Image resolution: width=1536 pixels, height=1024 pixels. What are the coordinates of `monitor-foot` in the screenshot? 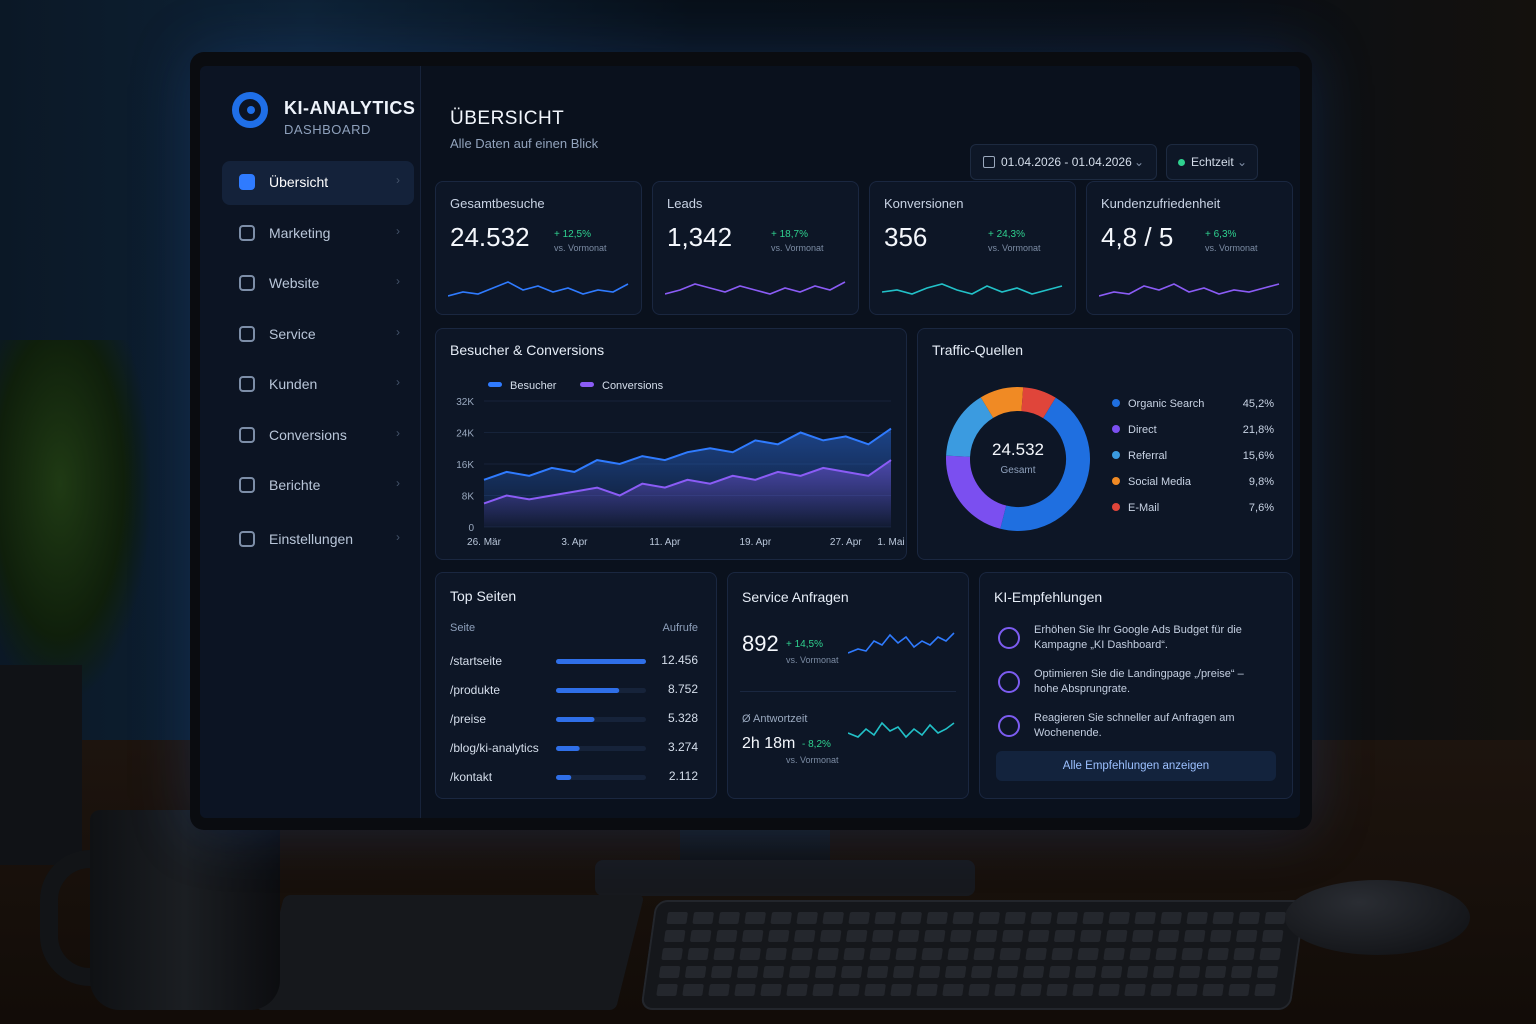 It's located at (785, 878).